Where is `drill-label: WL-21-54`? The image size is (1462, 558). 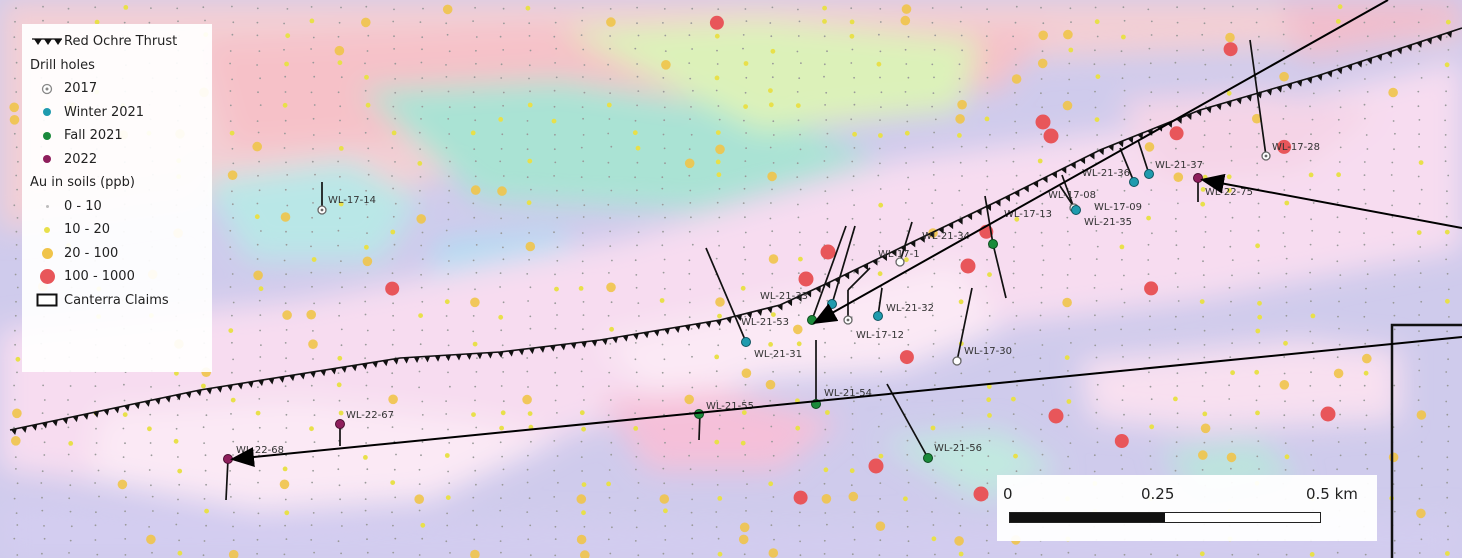 drill-label: WL-21-54 is located at coordinates (848, 393).